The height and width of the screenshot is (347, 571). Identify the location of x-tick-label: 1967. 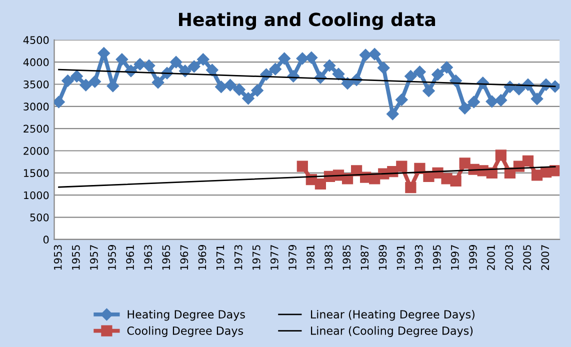
(184, 257).